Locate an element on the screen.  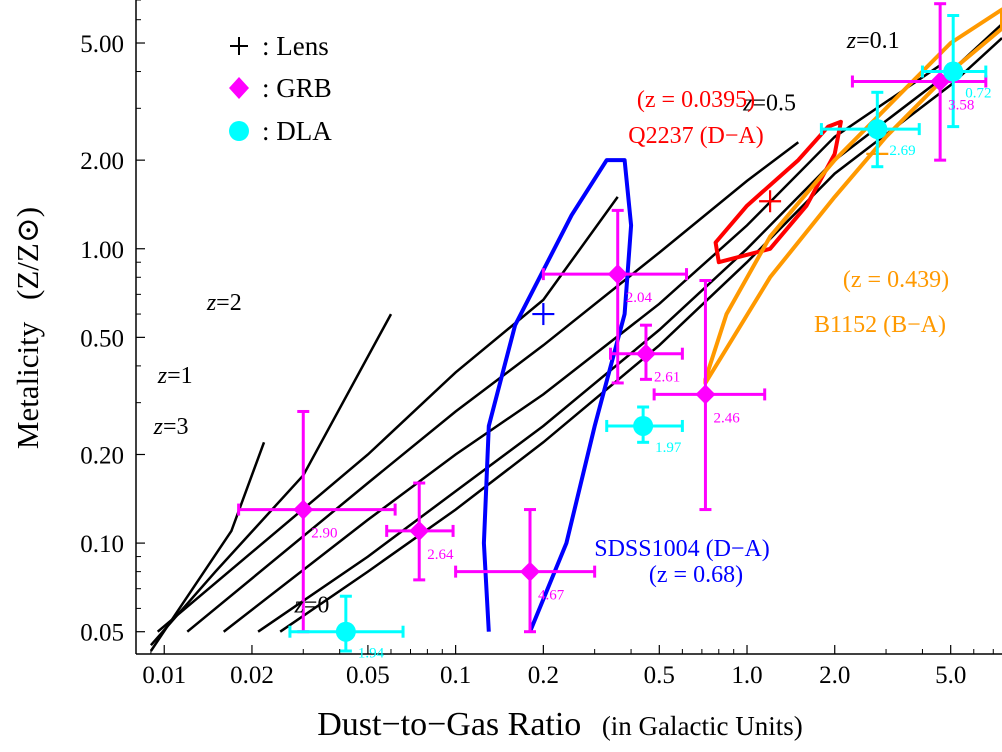
grb-point-label: 2.46 is located at coordinates (726, 418).